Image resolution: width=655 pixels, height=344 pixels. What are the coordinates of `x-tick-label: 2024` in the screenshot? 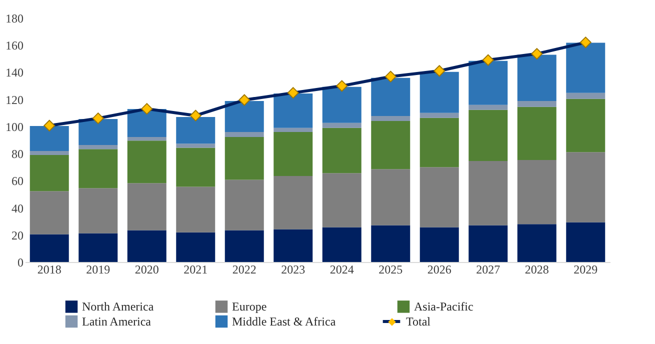 It's located at (342, 269).